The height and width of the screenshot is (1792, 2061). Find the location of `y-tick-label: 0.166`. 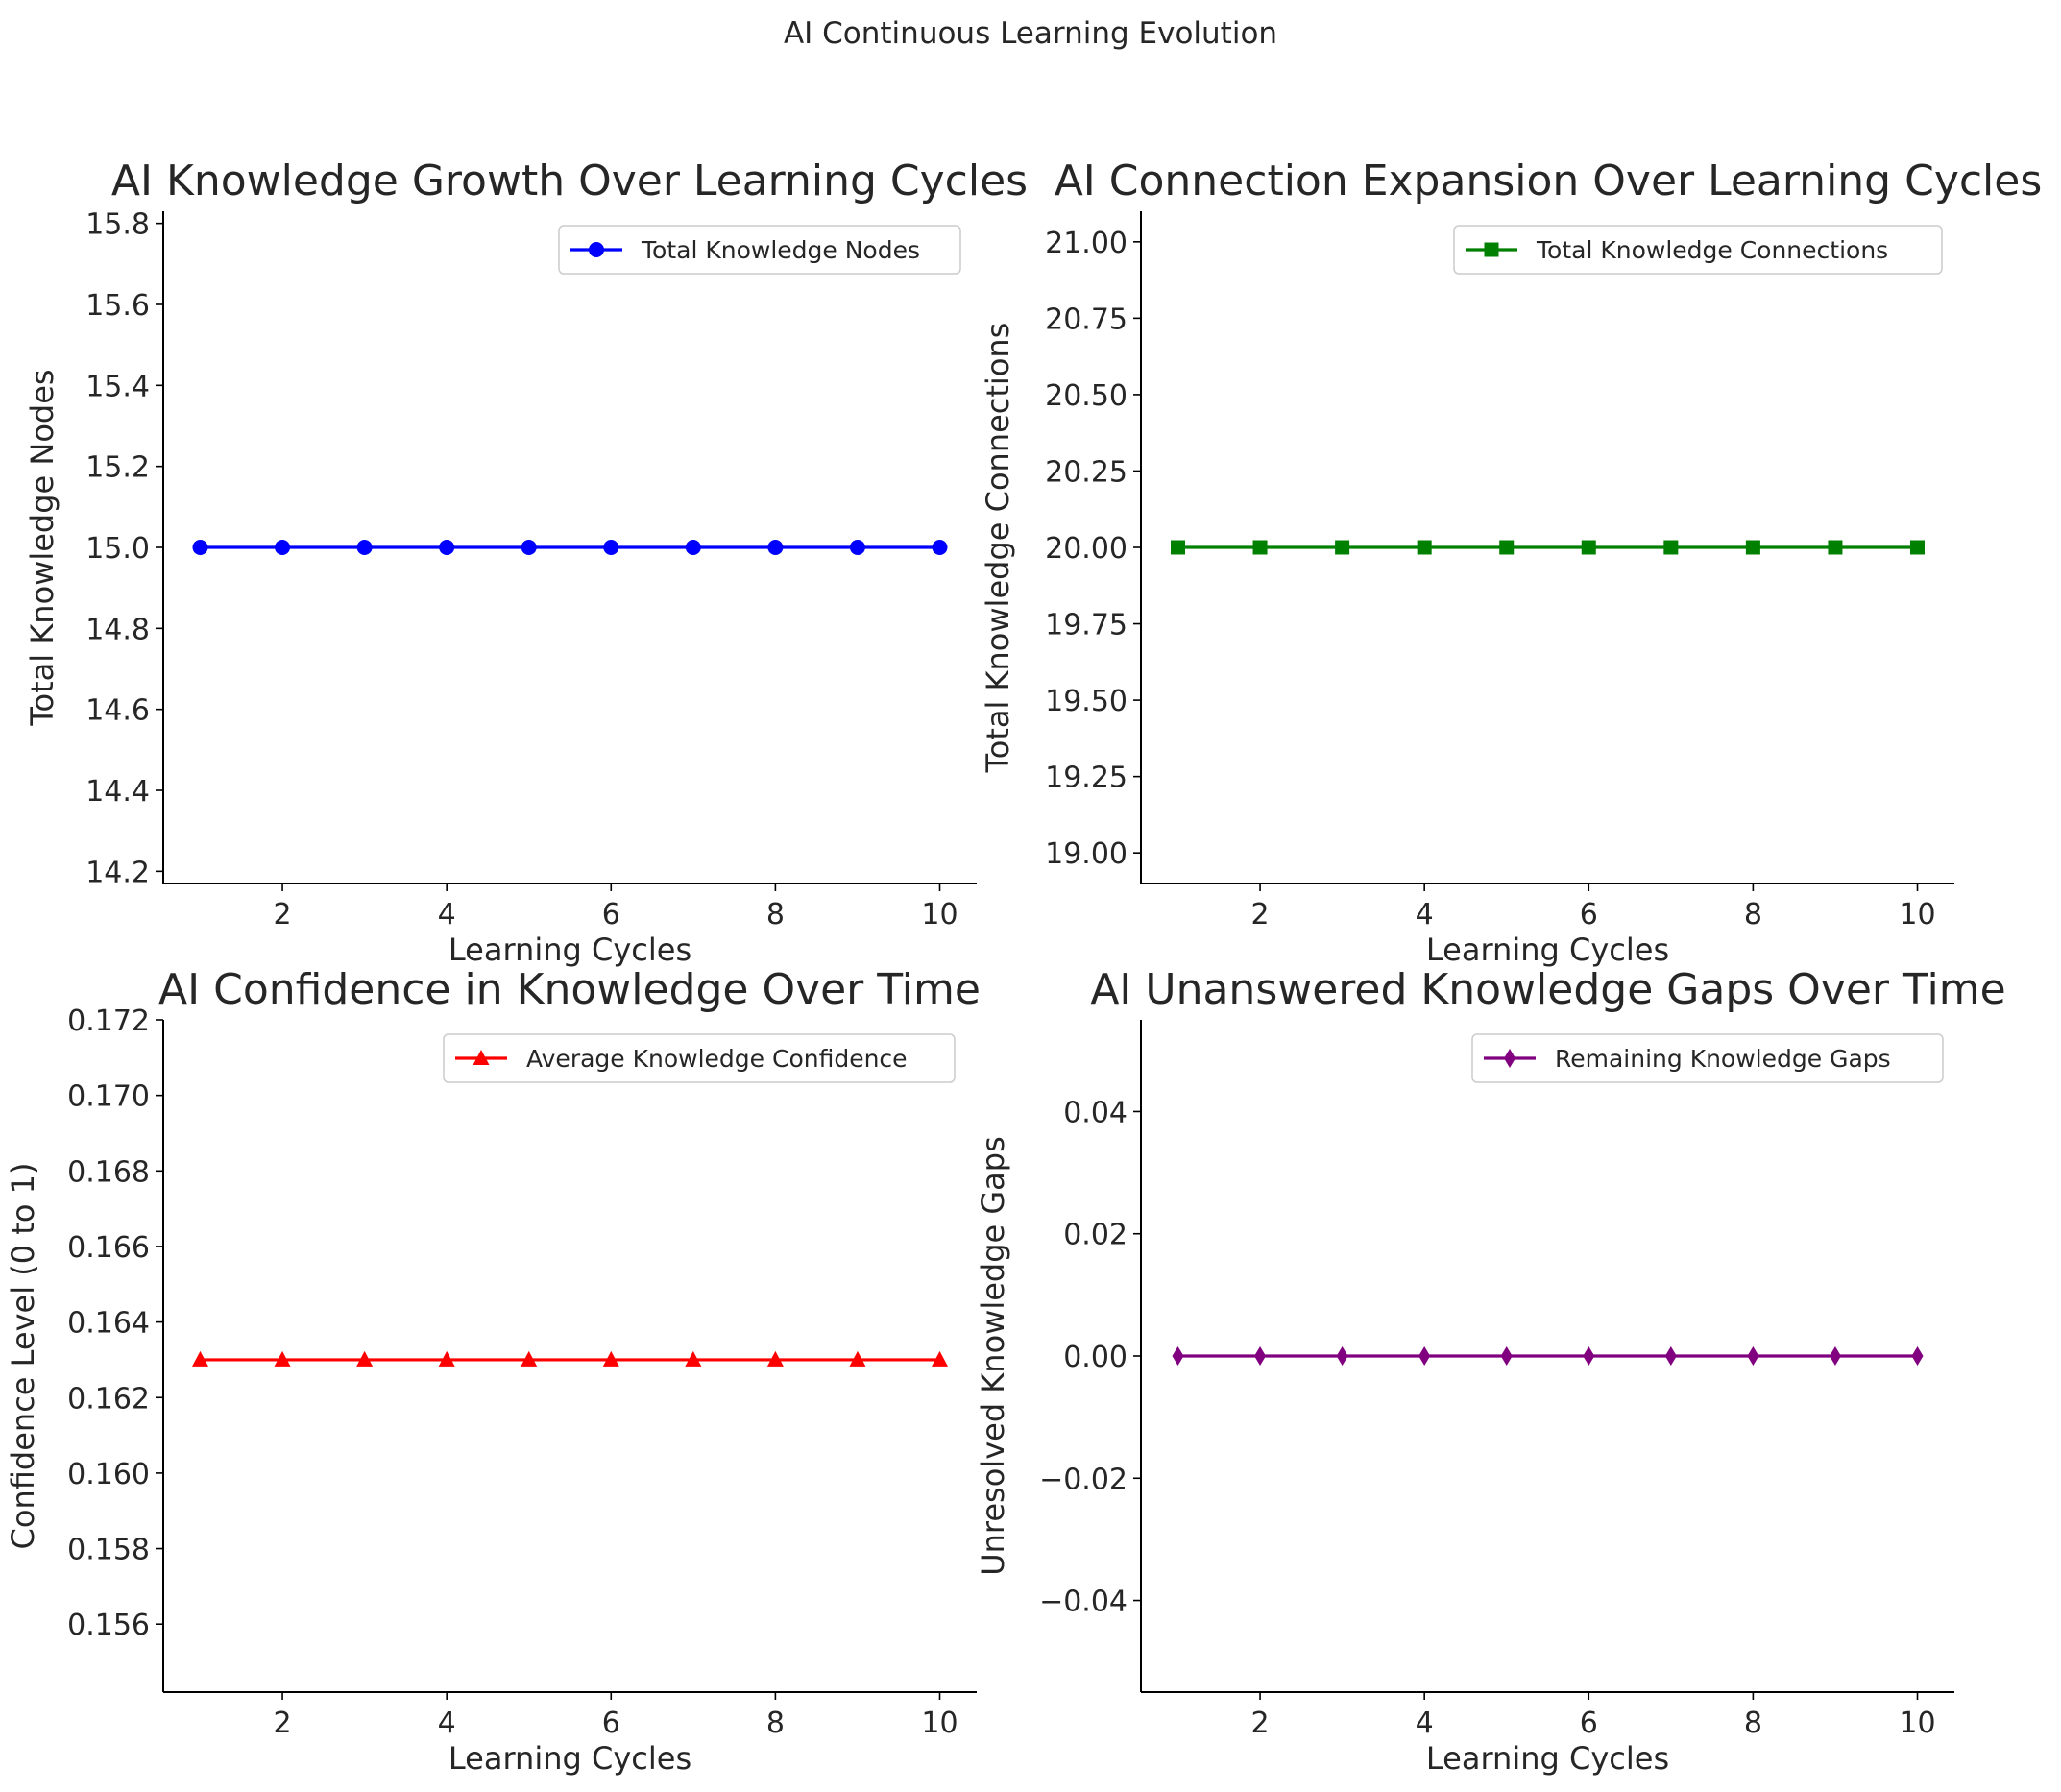

y-tick-label: 0.166 is located at coordinates (109, 1248).